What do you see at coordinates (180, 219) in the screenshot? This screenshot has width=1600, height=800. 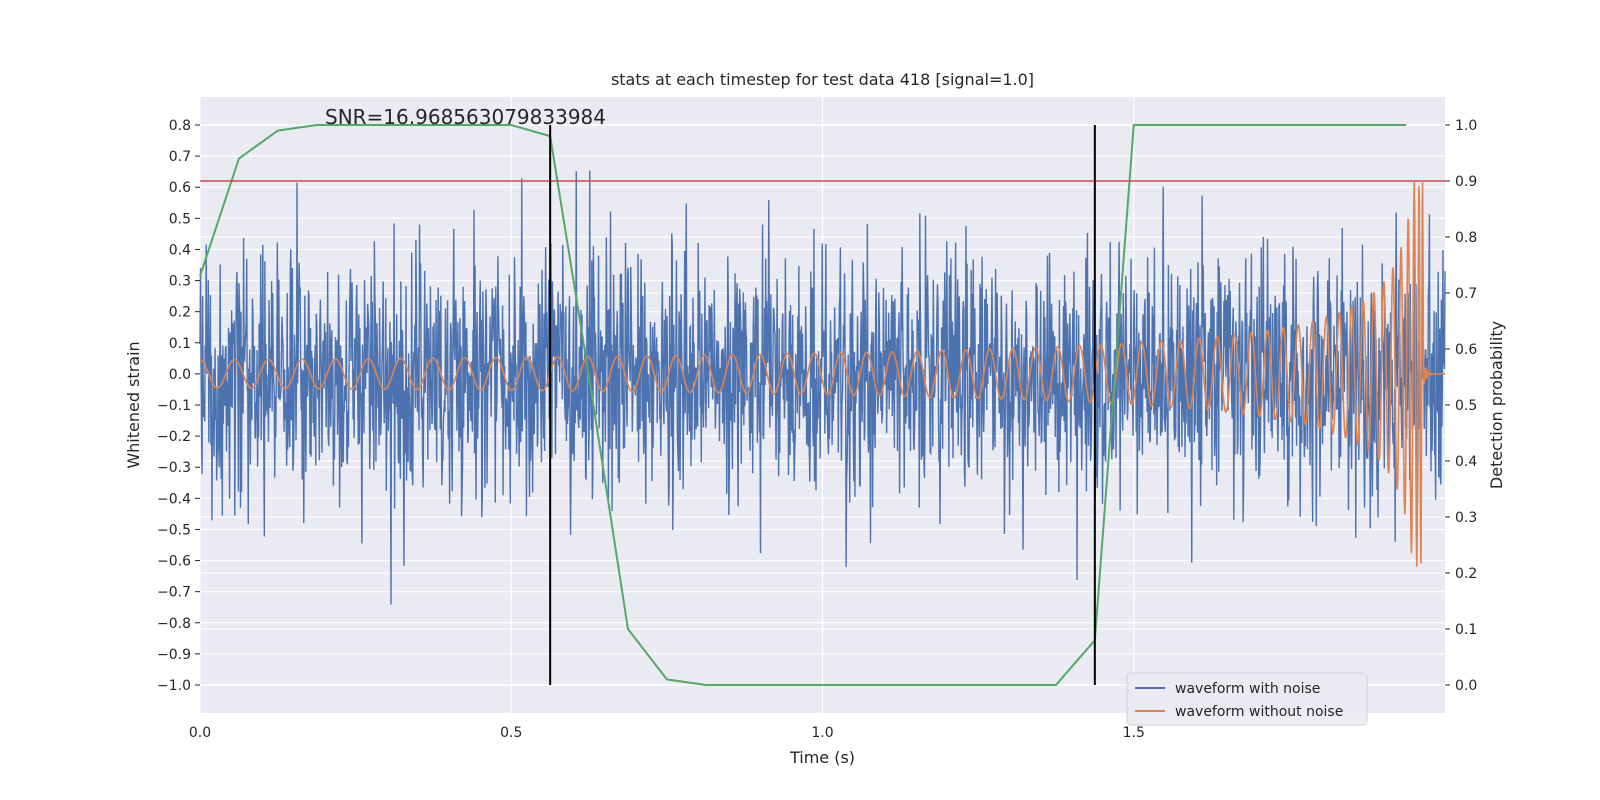 I see `y-tick-label: 0.5` at bounding box center [180, 219].